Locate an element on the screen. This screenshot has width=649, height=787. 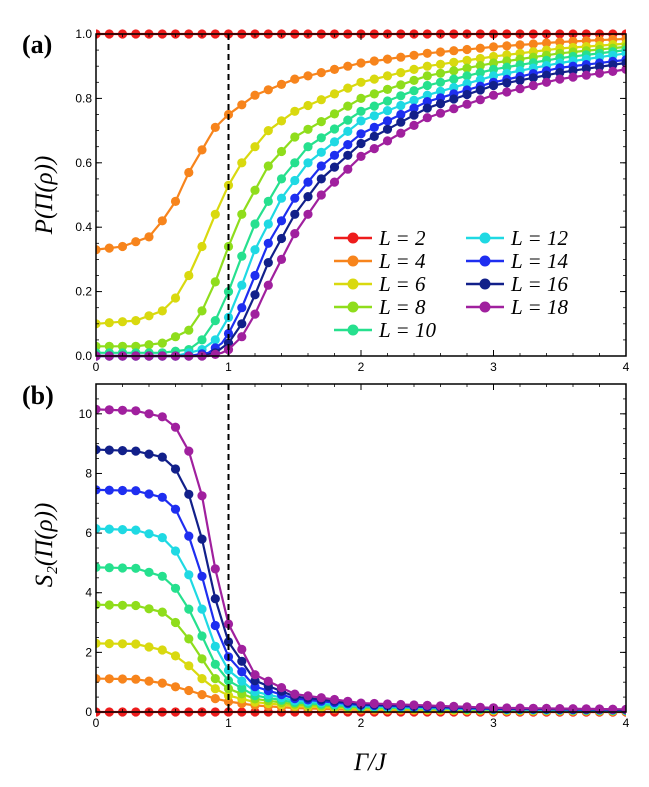
legend-item: L = 14 is located at coordinates (517, 261).